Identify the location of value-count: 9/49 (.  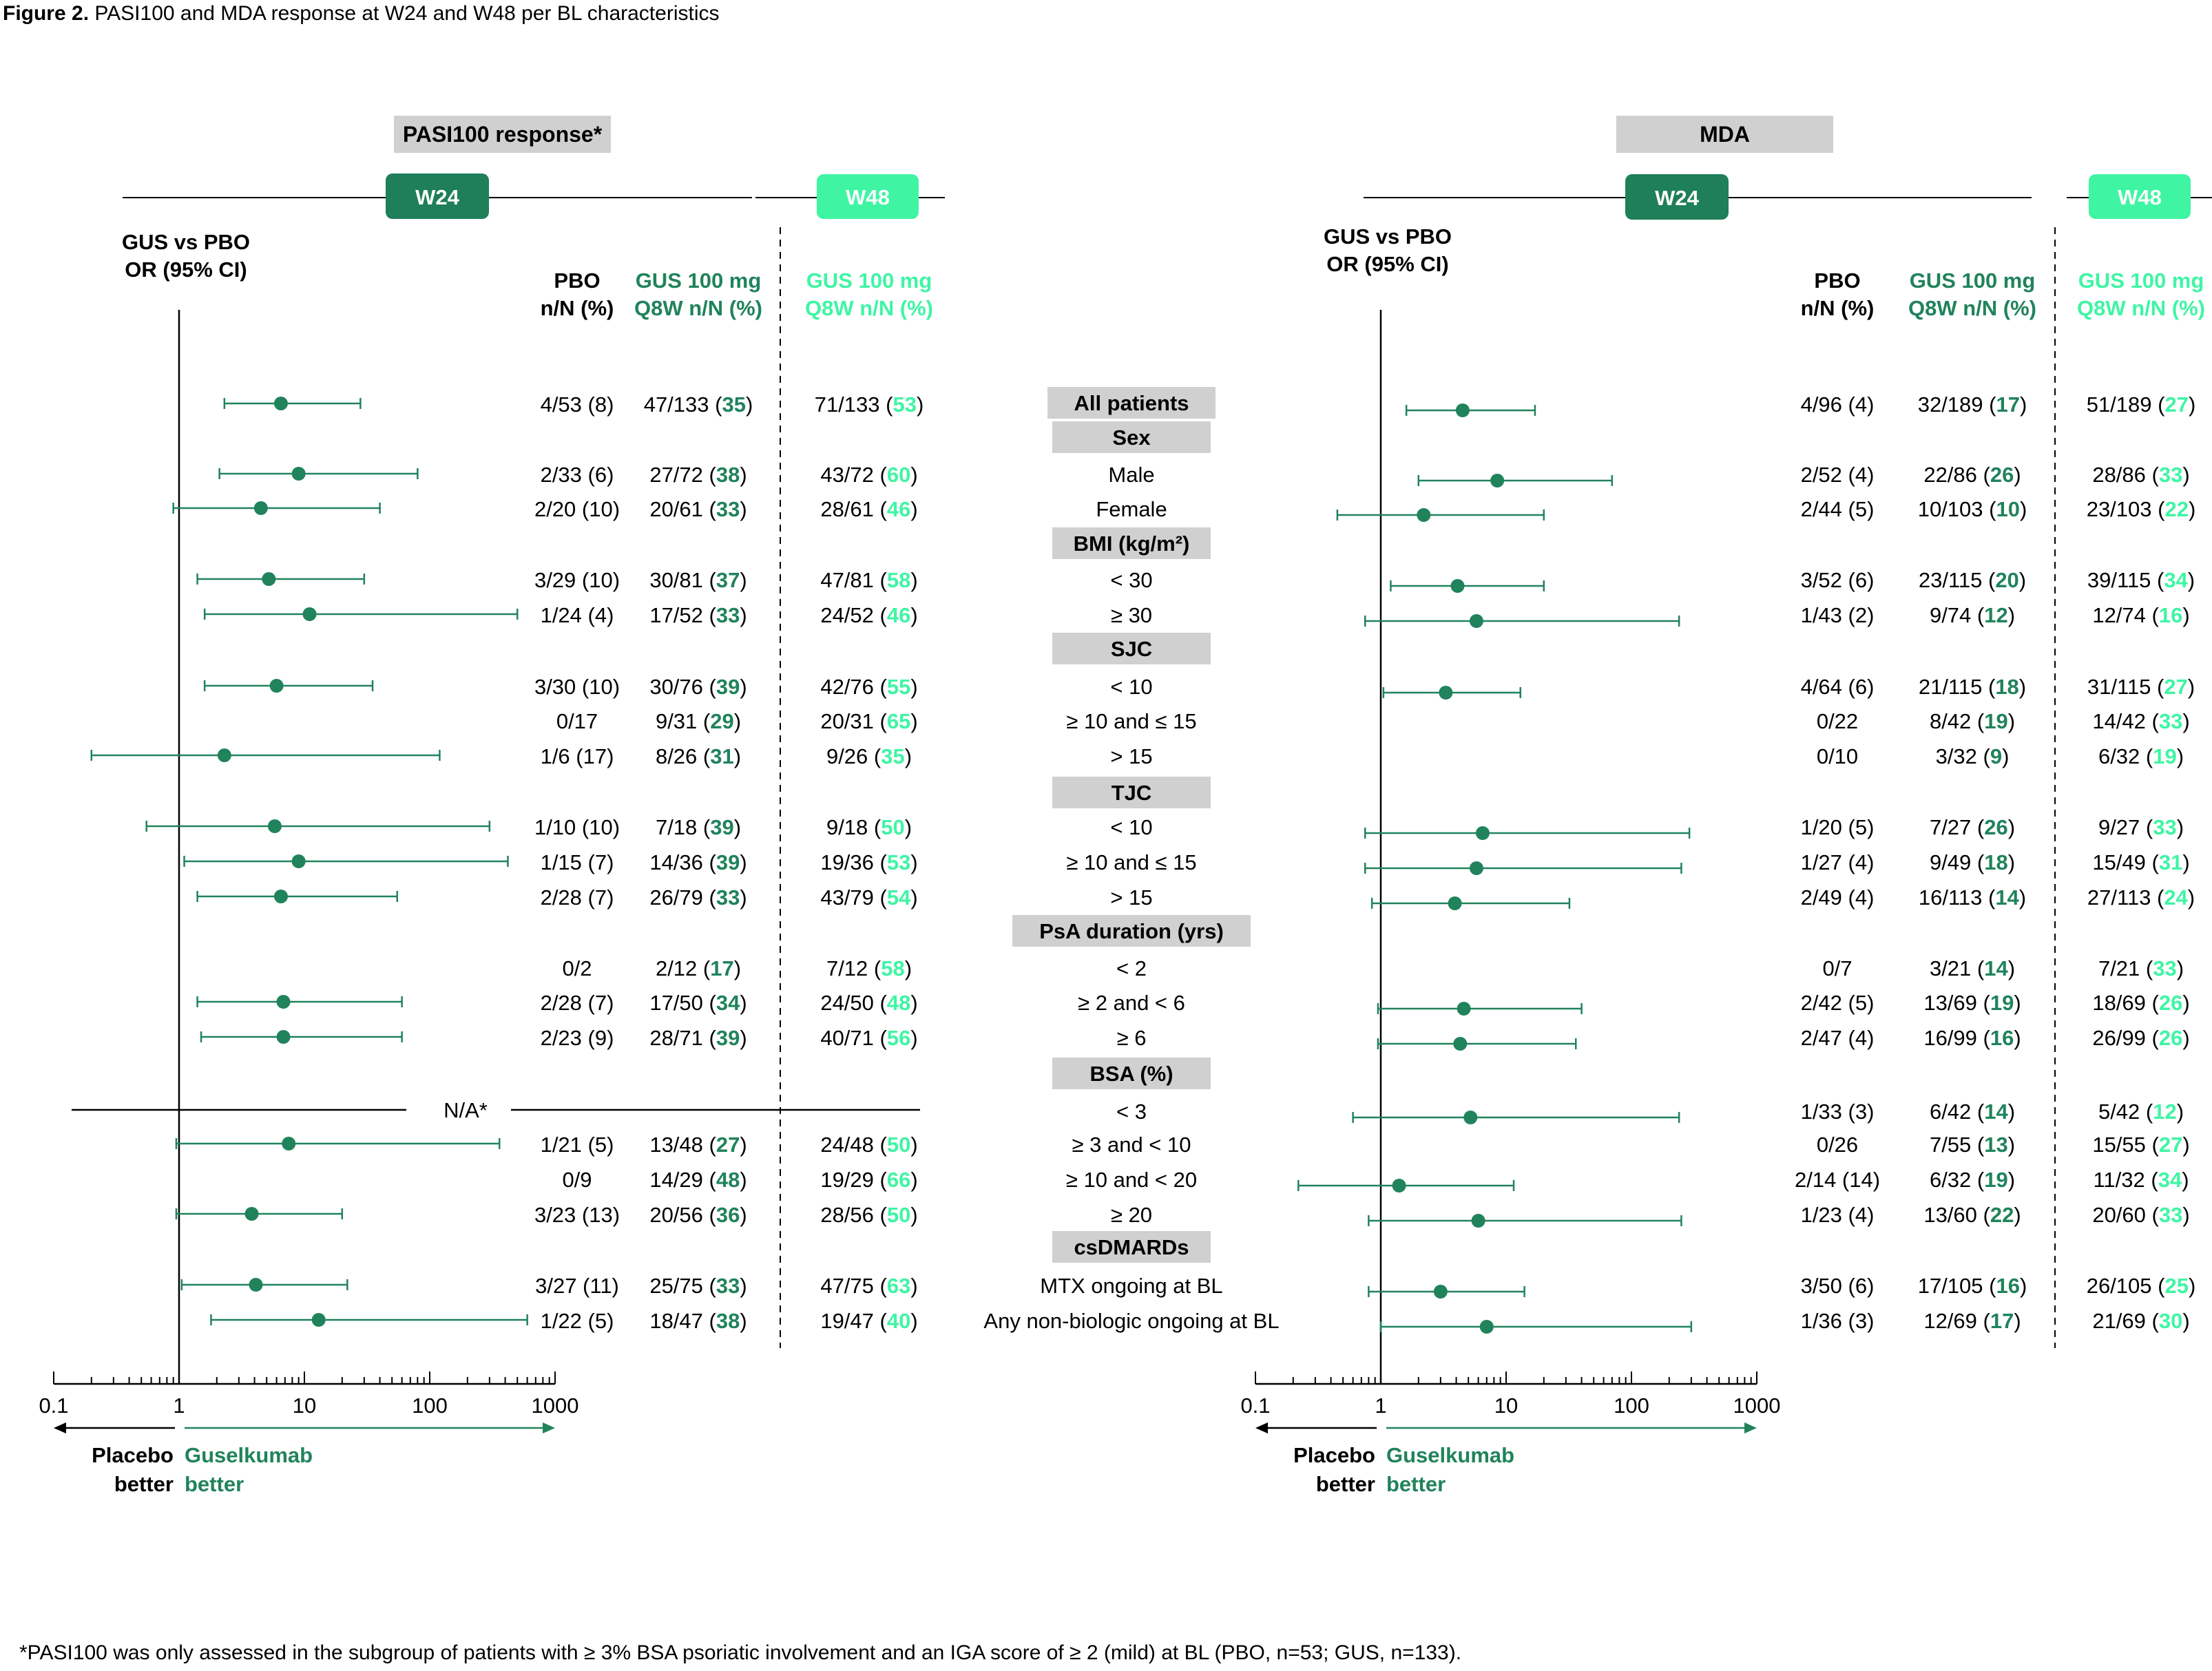
(1957, 862).